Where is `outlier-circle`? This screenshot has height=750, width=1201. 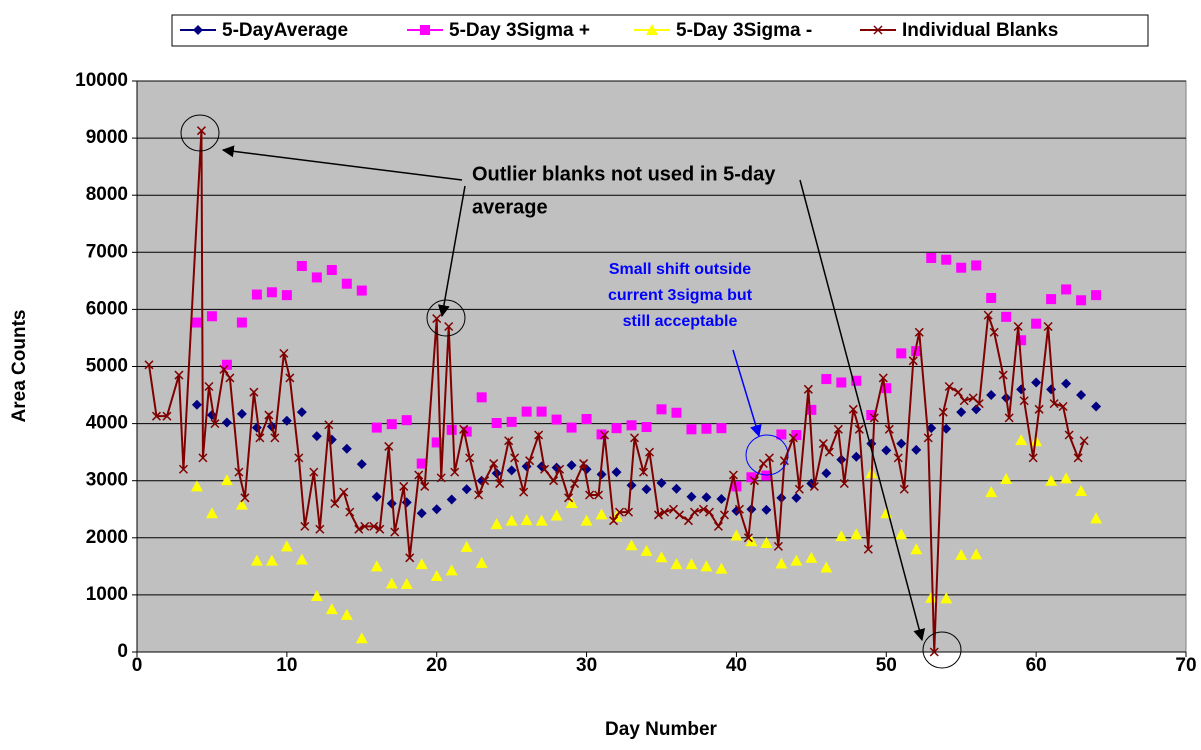
outlier-circle is located at coordinates (200, 133).